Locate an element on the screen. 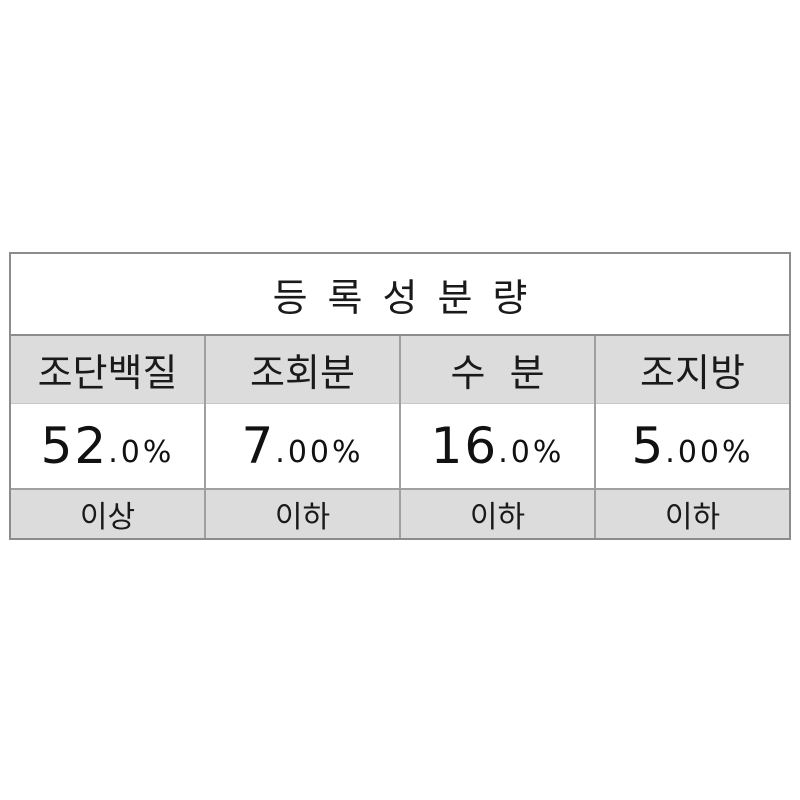 The image size is (800, 800). column-header: 조지방 is located at coordinates (692, 370).